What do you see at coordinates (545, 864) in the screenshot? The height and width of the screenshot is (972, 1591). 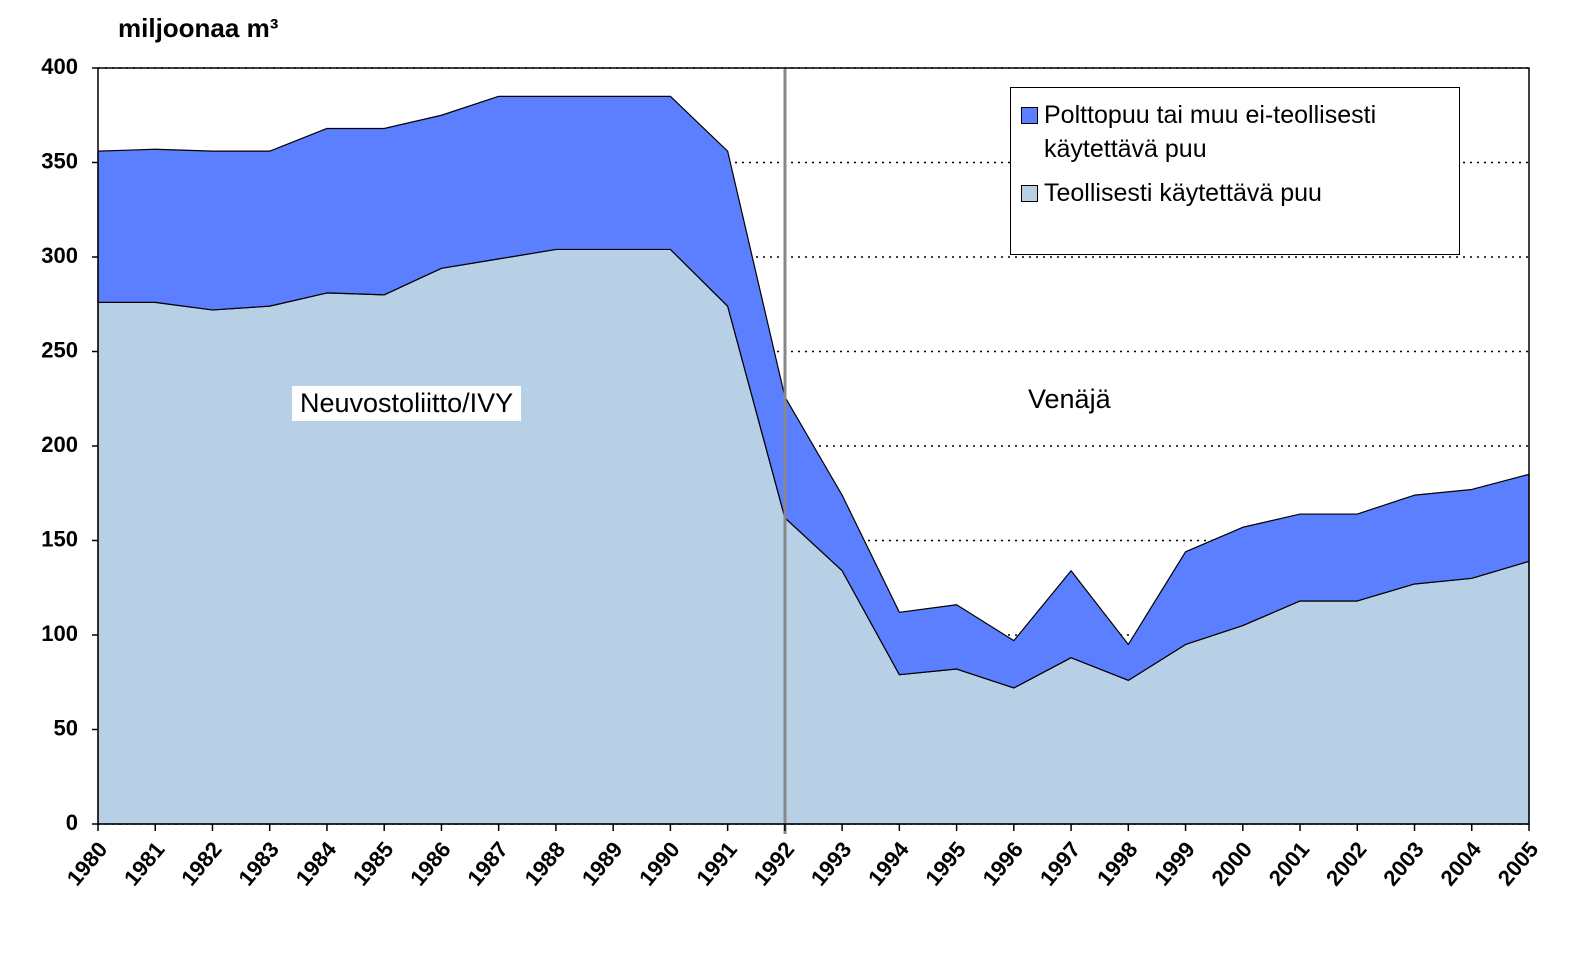 I see `x-tick-label: 1988` at bounding box center [545, 864].